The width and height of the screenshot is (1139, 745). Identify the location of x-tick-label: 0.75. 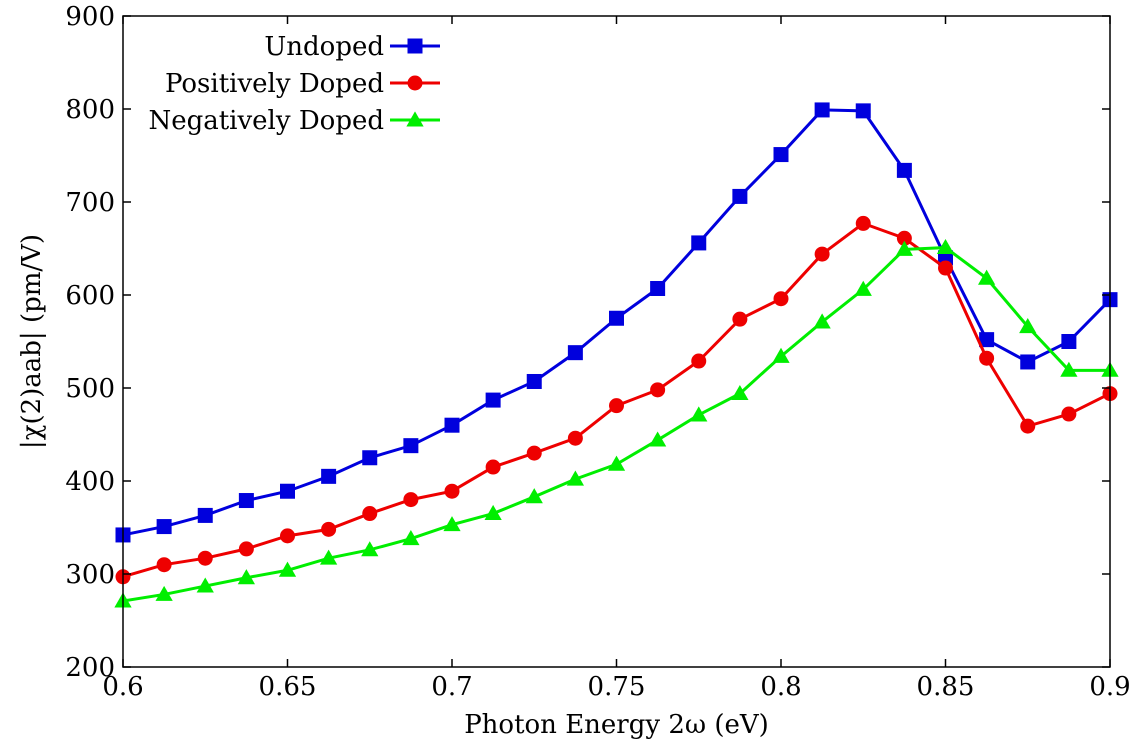
(617, 687).